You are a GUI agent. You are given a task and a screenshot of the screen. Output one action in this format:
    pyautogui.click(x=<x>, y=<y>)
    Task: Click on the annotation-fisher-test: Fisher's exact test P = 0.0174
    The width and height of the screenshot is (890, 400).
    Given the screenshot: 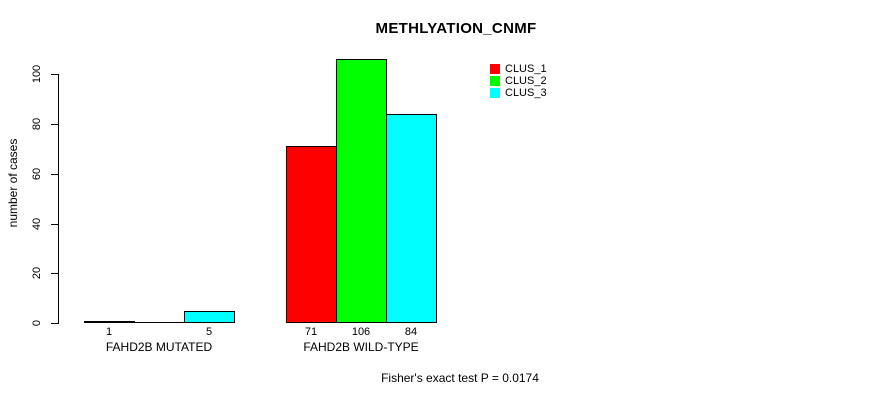 What is the action you would take?
    pyautogui.click(x=460, y=378)
    